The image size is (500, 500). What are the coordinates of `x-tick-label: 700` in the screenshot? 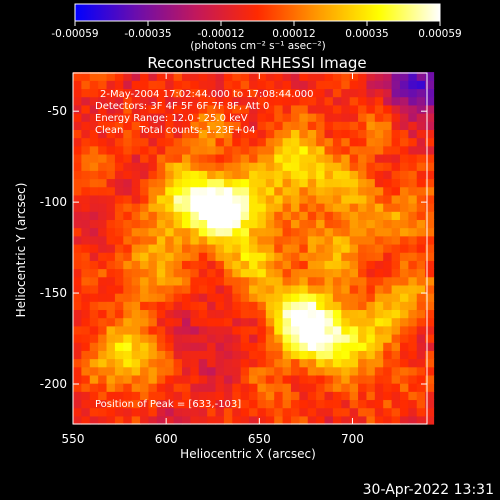 It's located at (352, 439).